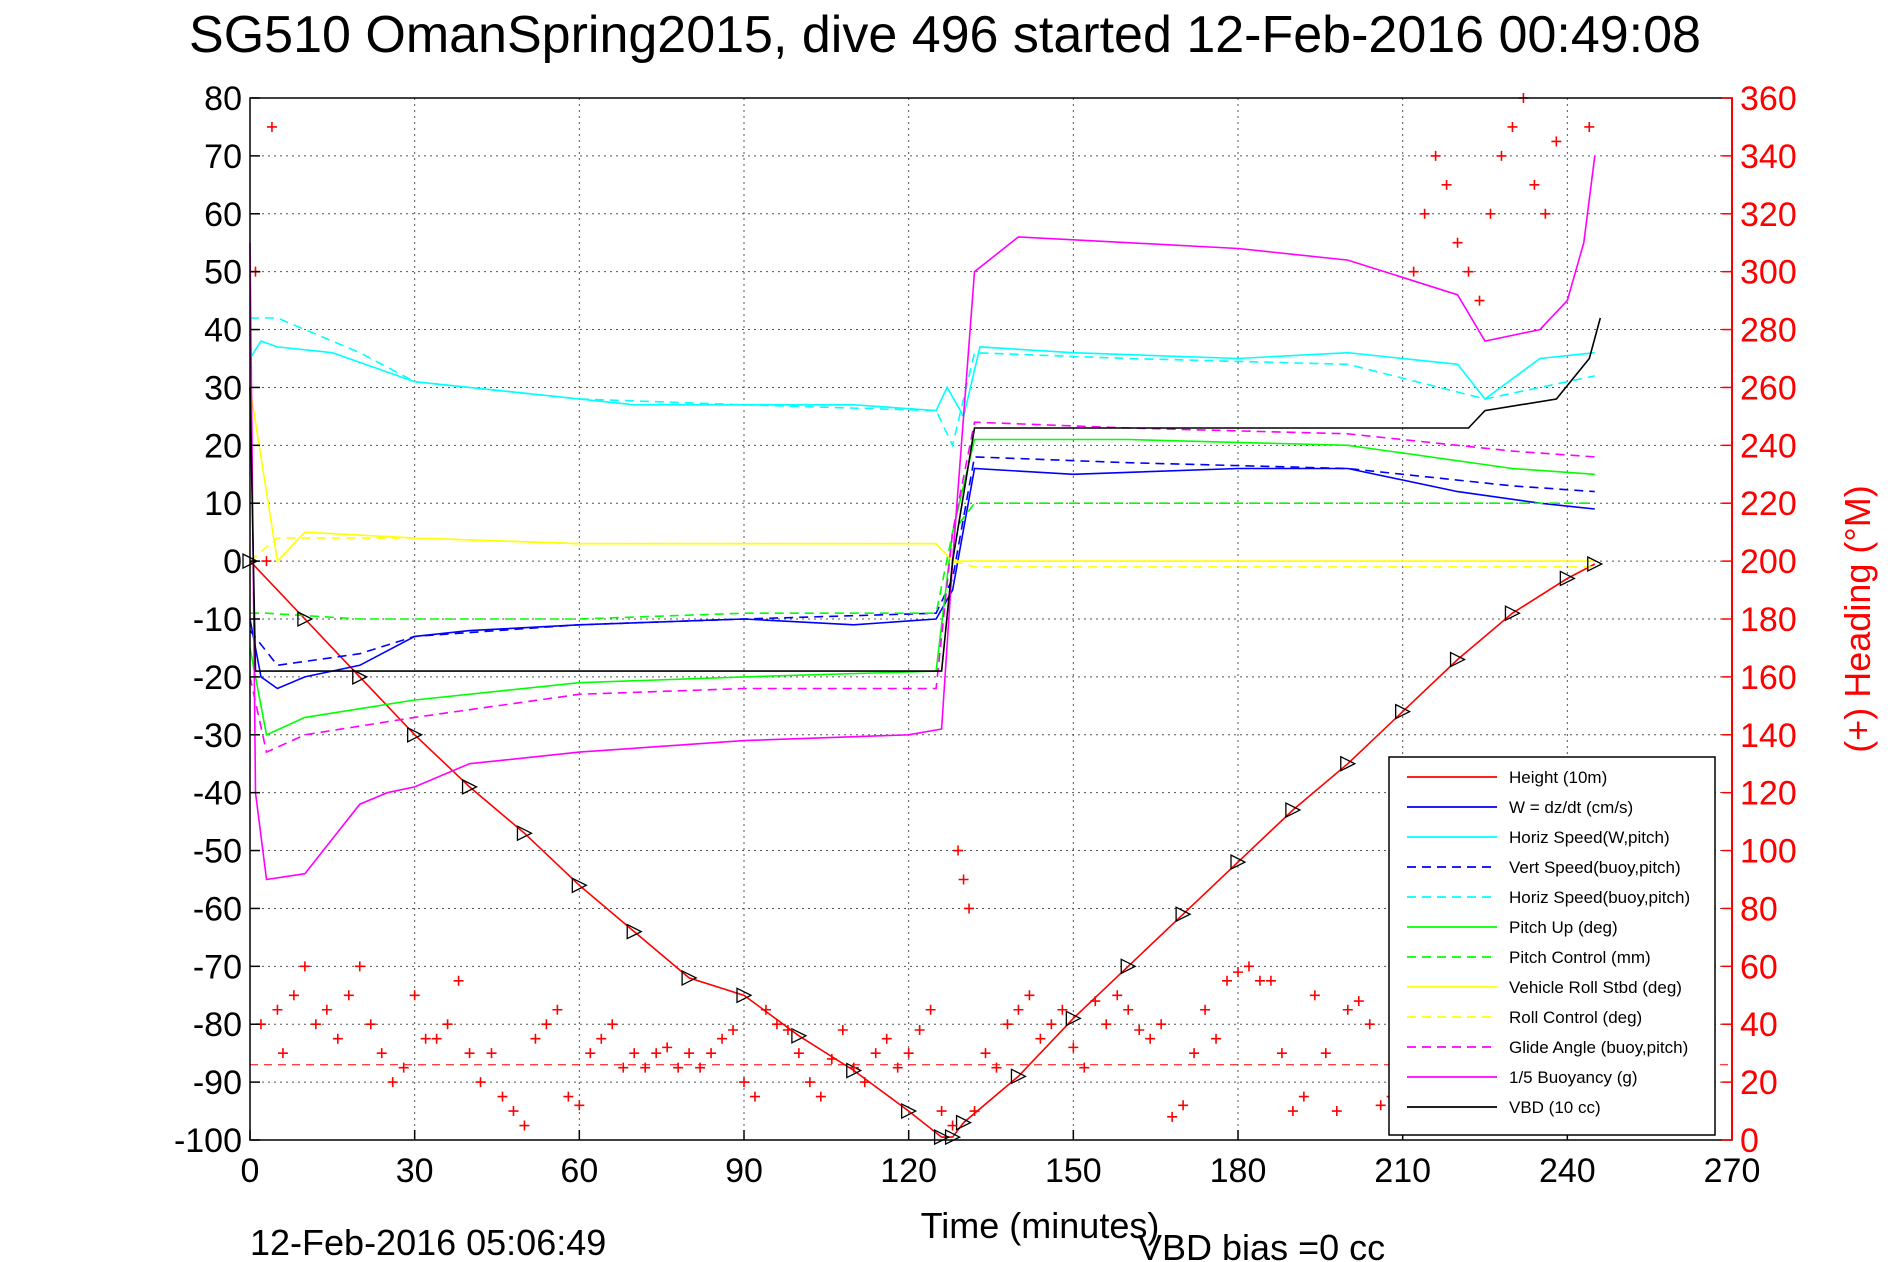 This screenshot has height=1262, width=1891. Describe the element at coordinates (1555, 1107) in the screenshot. I see `legend-entry: VBD (10 cc)` at that location.